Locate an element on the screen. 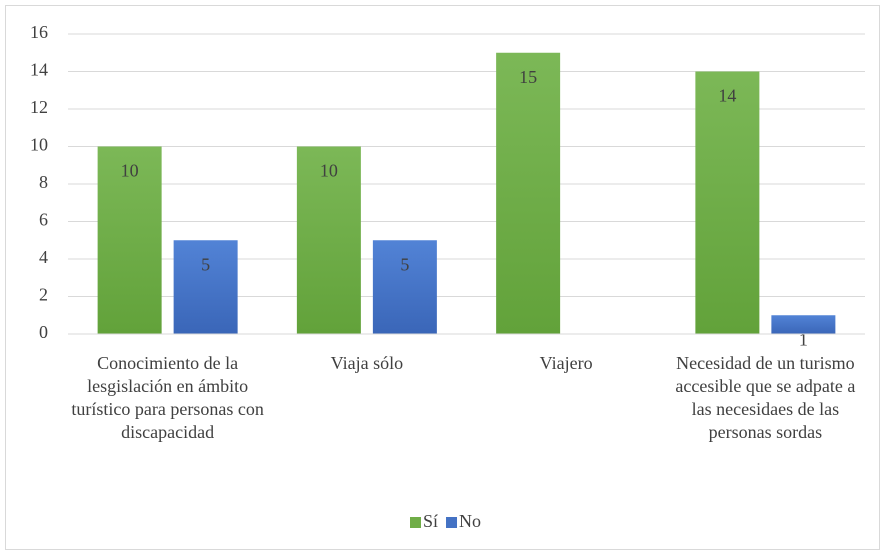  legend-label: No is located at coordinates (470, 521).